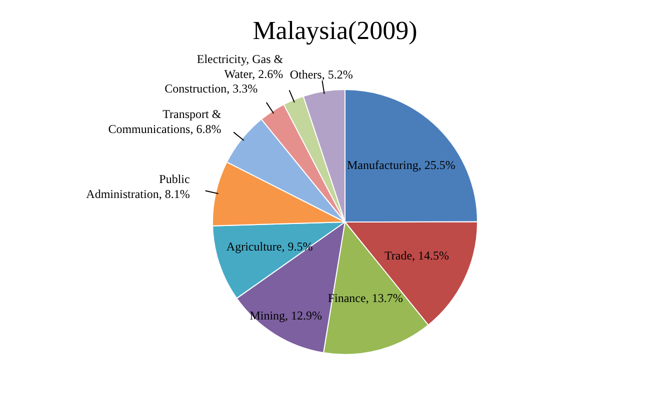 This screenshot has height=414, width=658. Describe the element at coordinates (138, 186) in the screenshot. I see `slice-label: Public Administration, 8.1%` at that location.